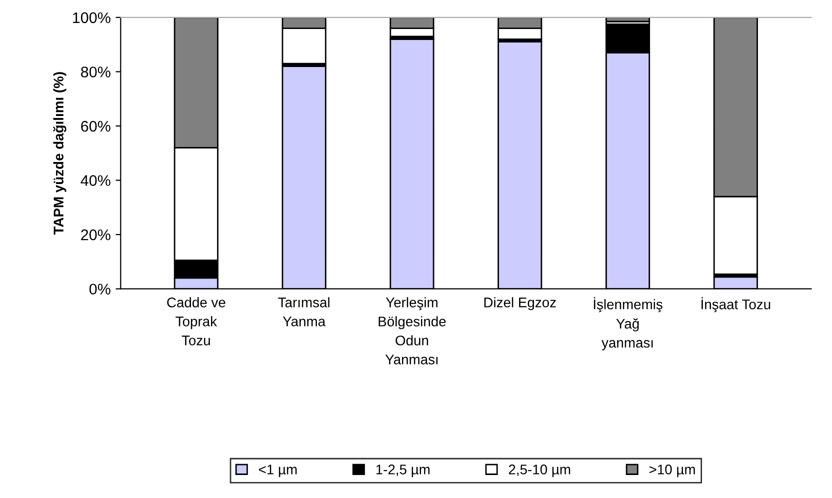 This screenshot has height=498, width=832. What do you see at coordinates (91, 18) in the screenshot?
I see `y-tick-label: 100%` at bounding box center [91, 18].